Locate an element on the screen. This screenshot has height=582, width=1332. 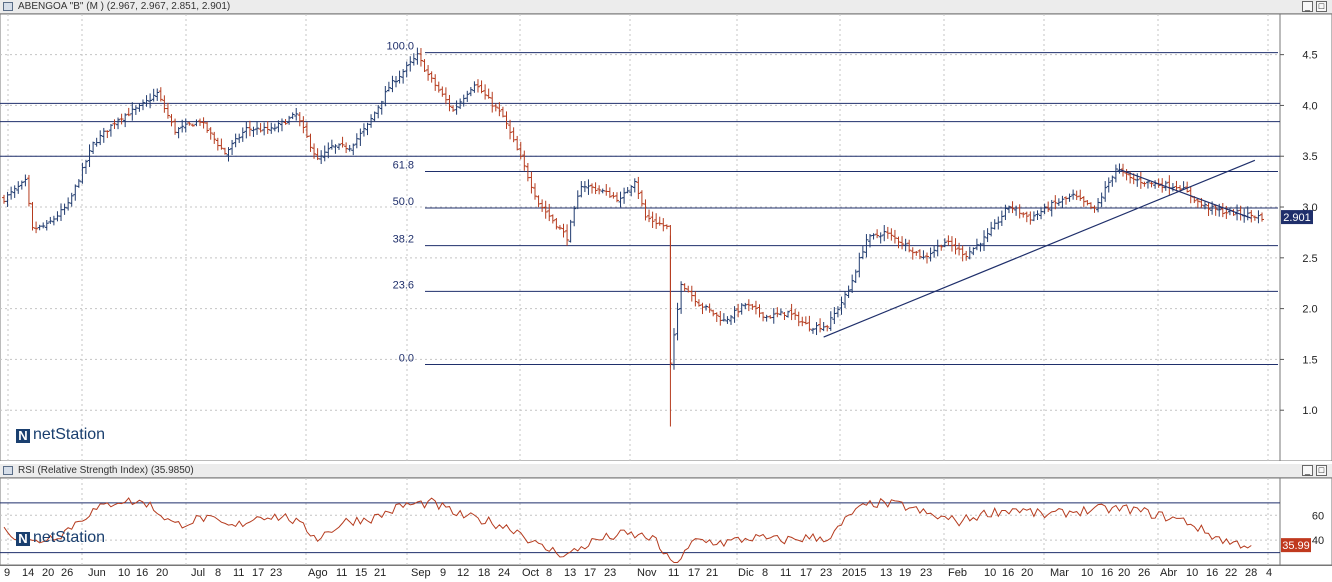
rsi-panel-title: RSI (Relative Strength Index) (35.9850) is located at coordinates (106, 470).